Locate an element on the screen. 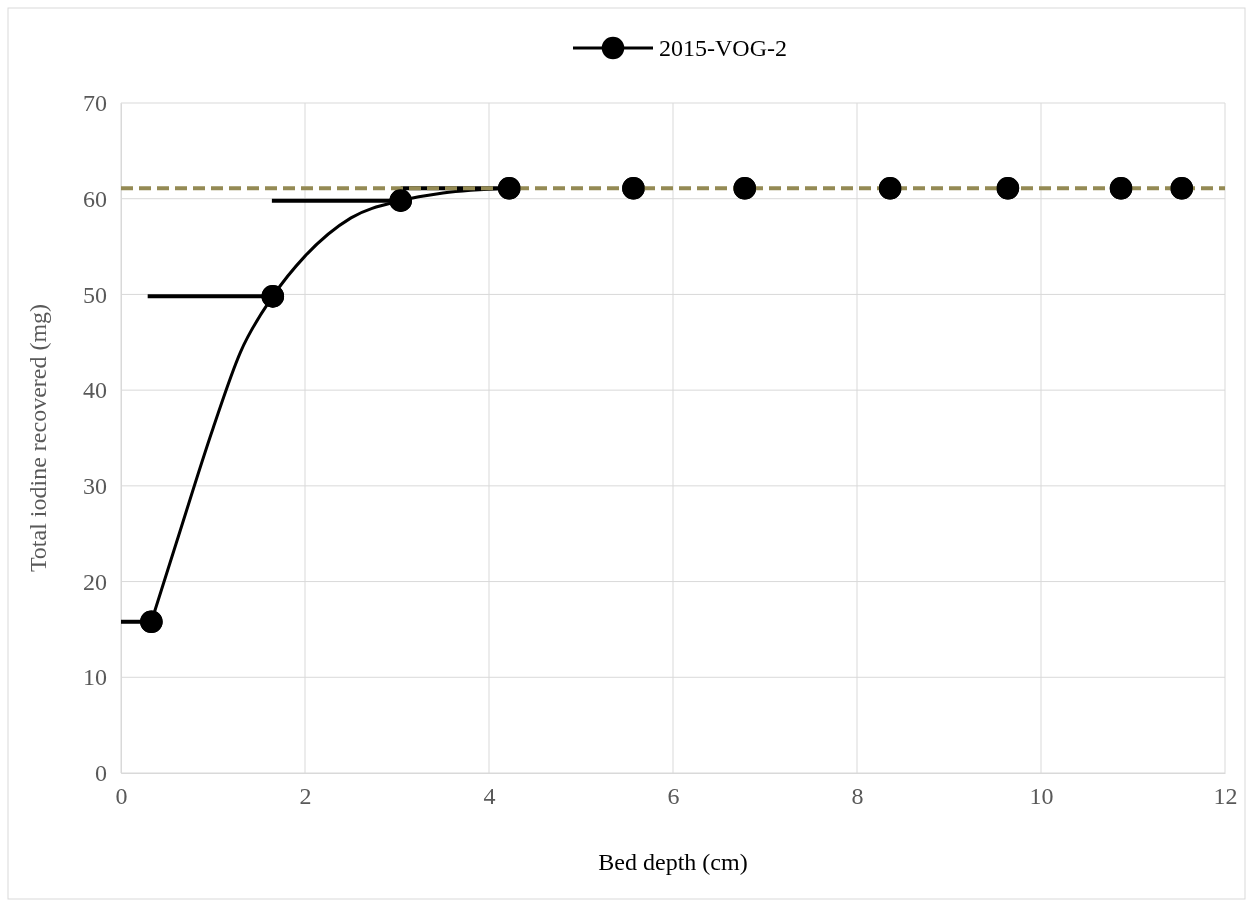  y-tick-label: 40 is located at coordinates (95, 390).